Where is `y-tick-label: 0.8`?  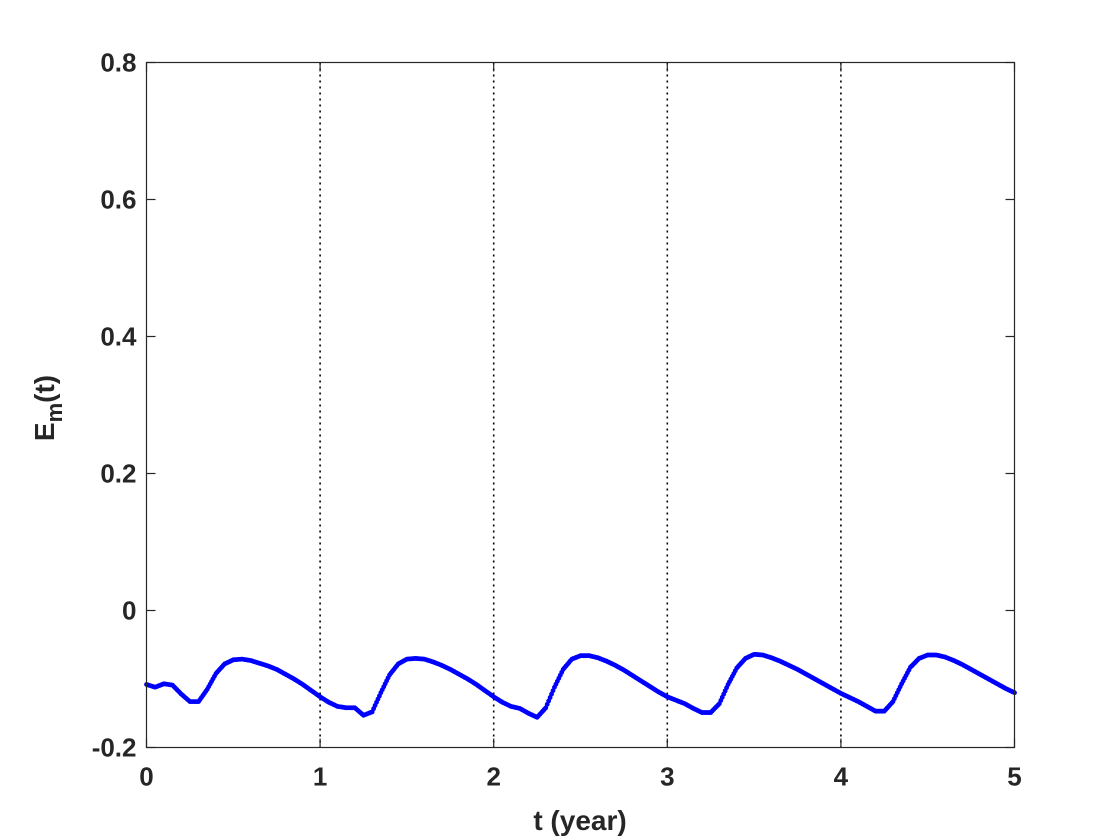 y-tick-label: 0.8 is located at coordinates (118, 63).